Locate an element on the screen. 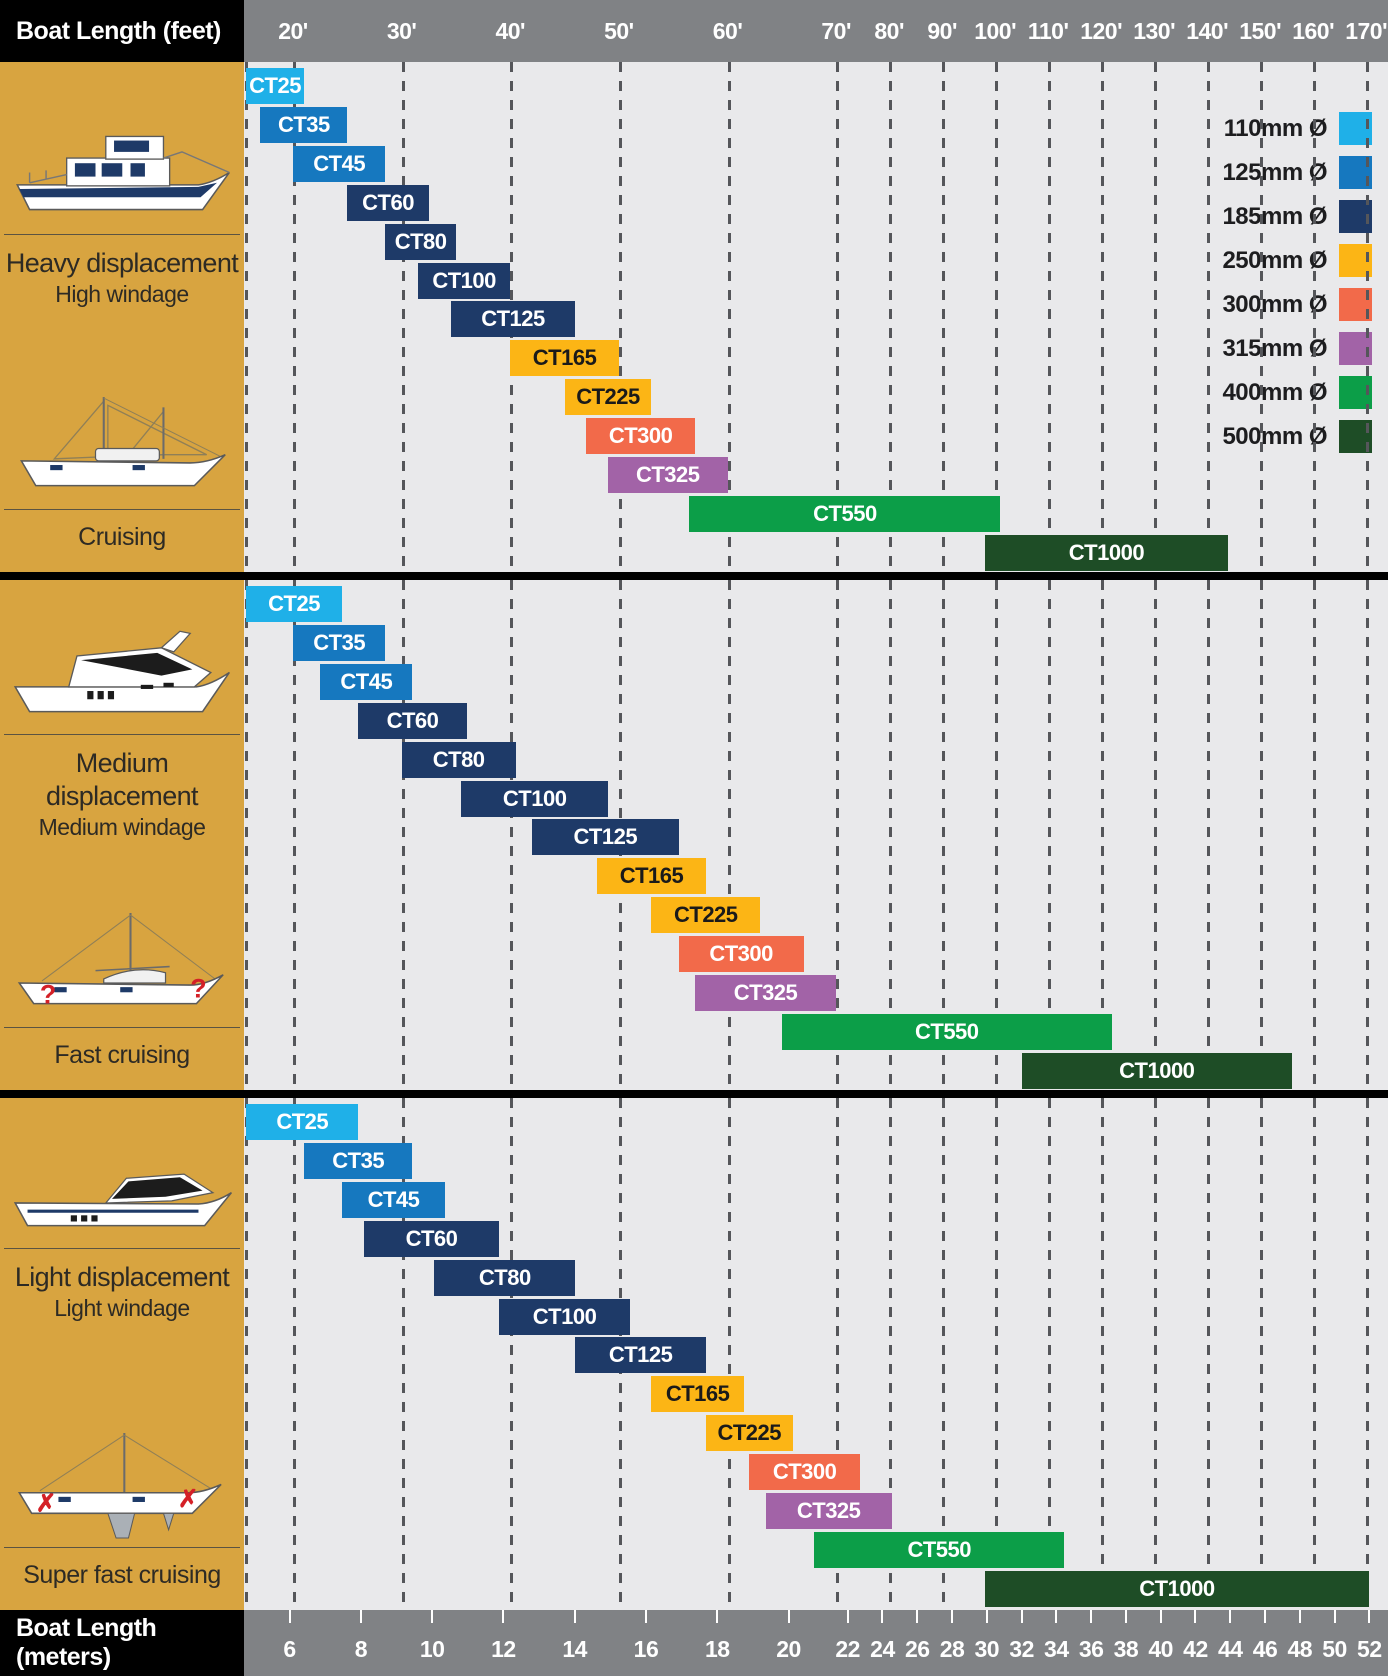 The width and height of the screenshot is (1388, 1676). displacement-line: Medium displacement is located at coordinates (122, 779).